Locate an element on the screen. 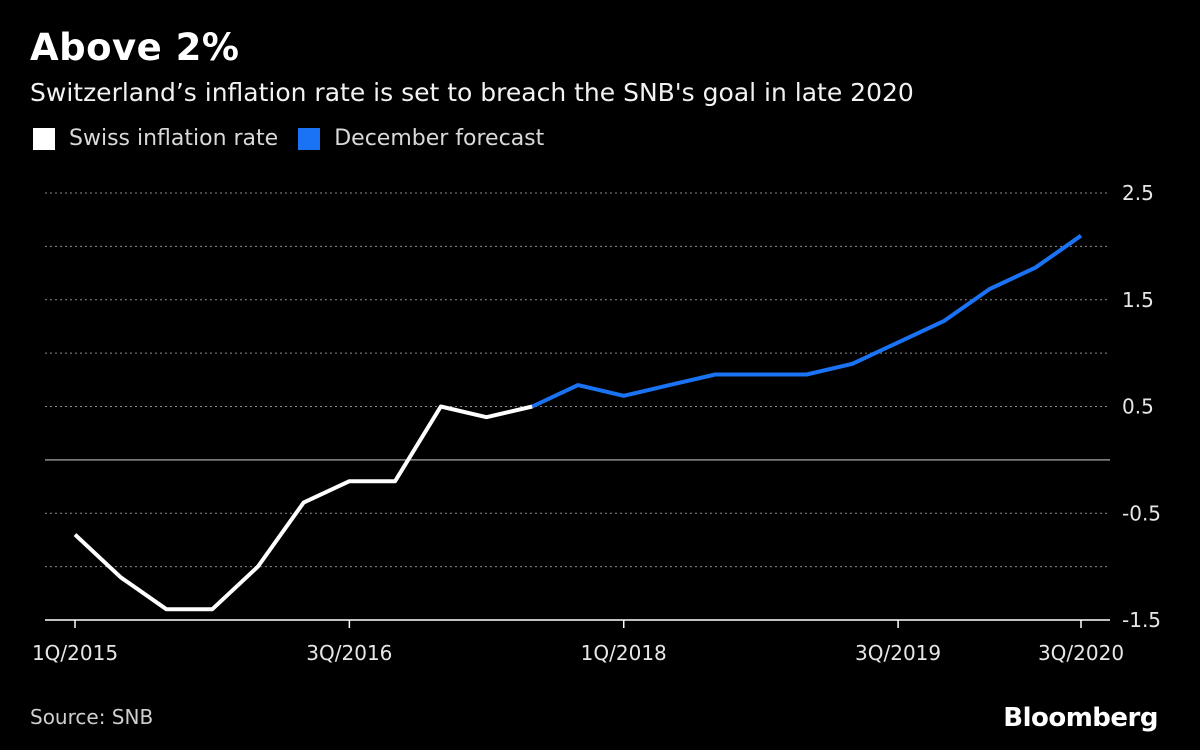 Image resolution: width=1200 pixels, height=750 pixels. series-line-swiss-inflation is located at coordinates (303, 508).